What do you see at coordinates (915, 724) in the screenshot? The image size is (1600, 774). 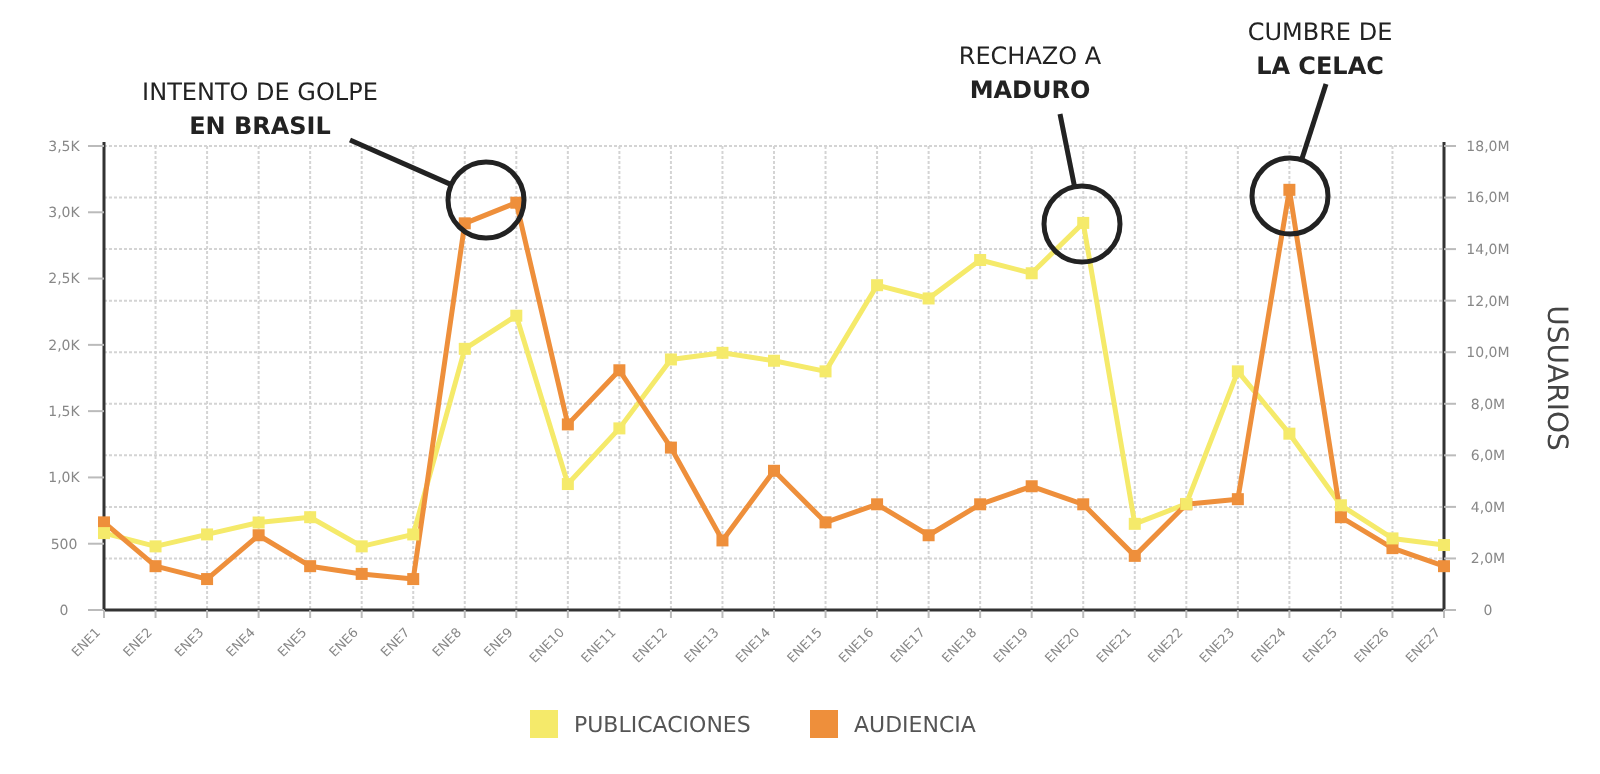 I see `legend-label: AUDIENCIA` at bounding box center [915, 724].